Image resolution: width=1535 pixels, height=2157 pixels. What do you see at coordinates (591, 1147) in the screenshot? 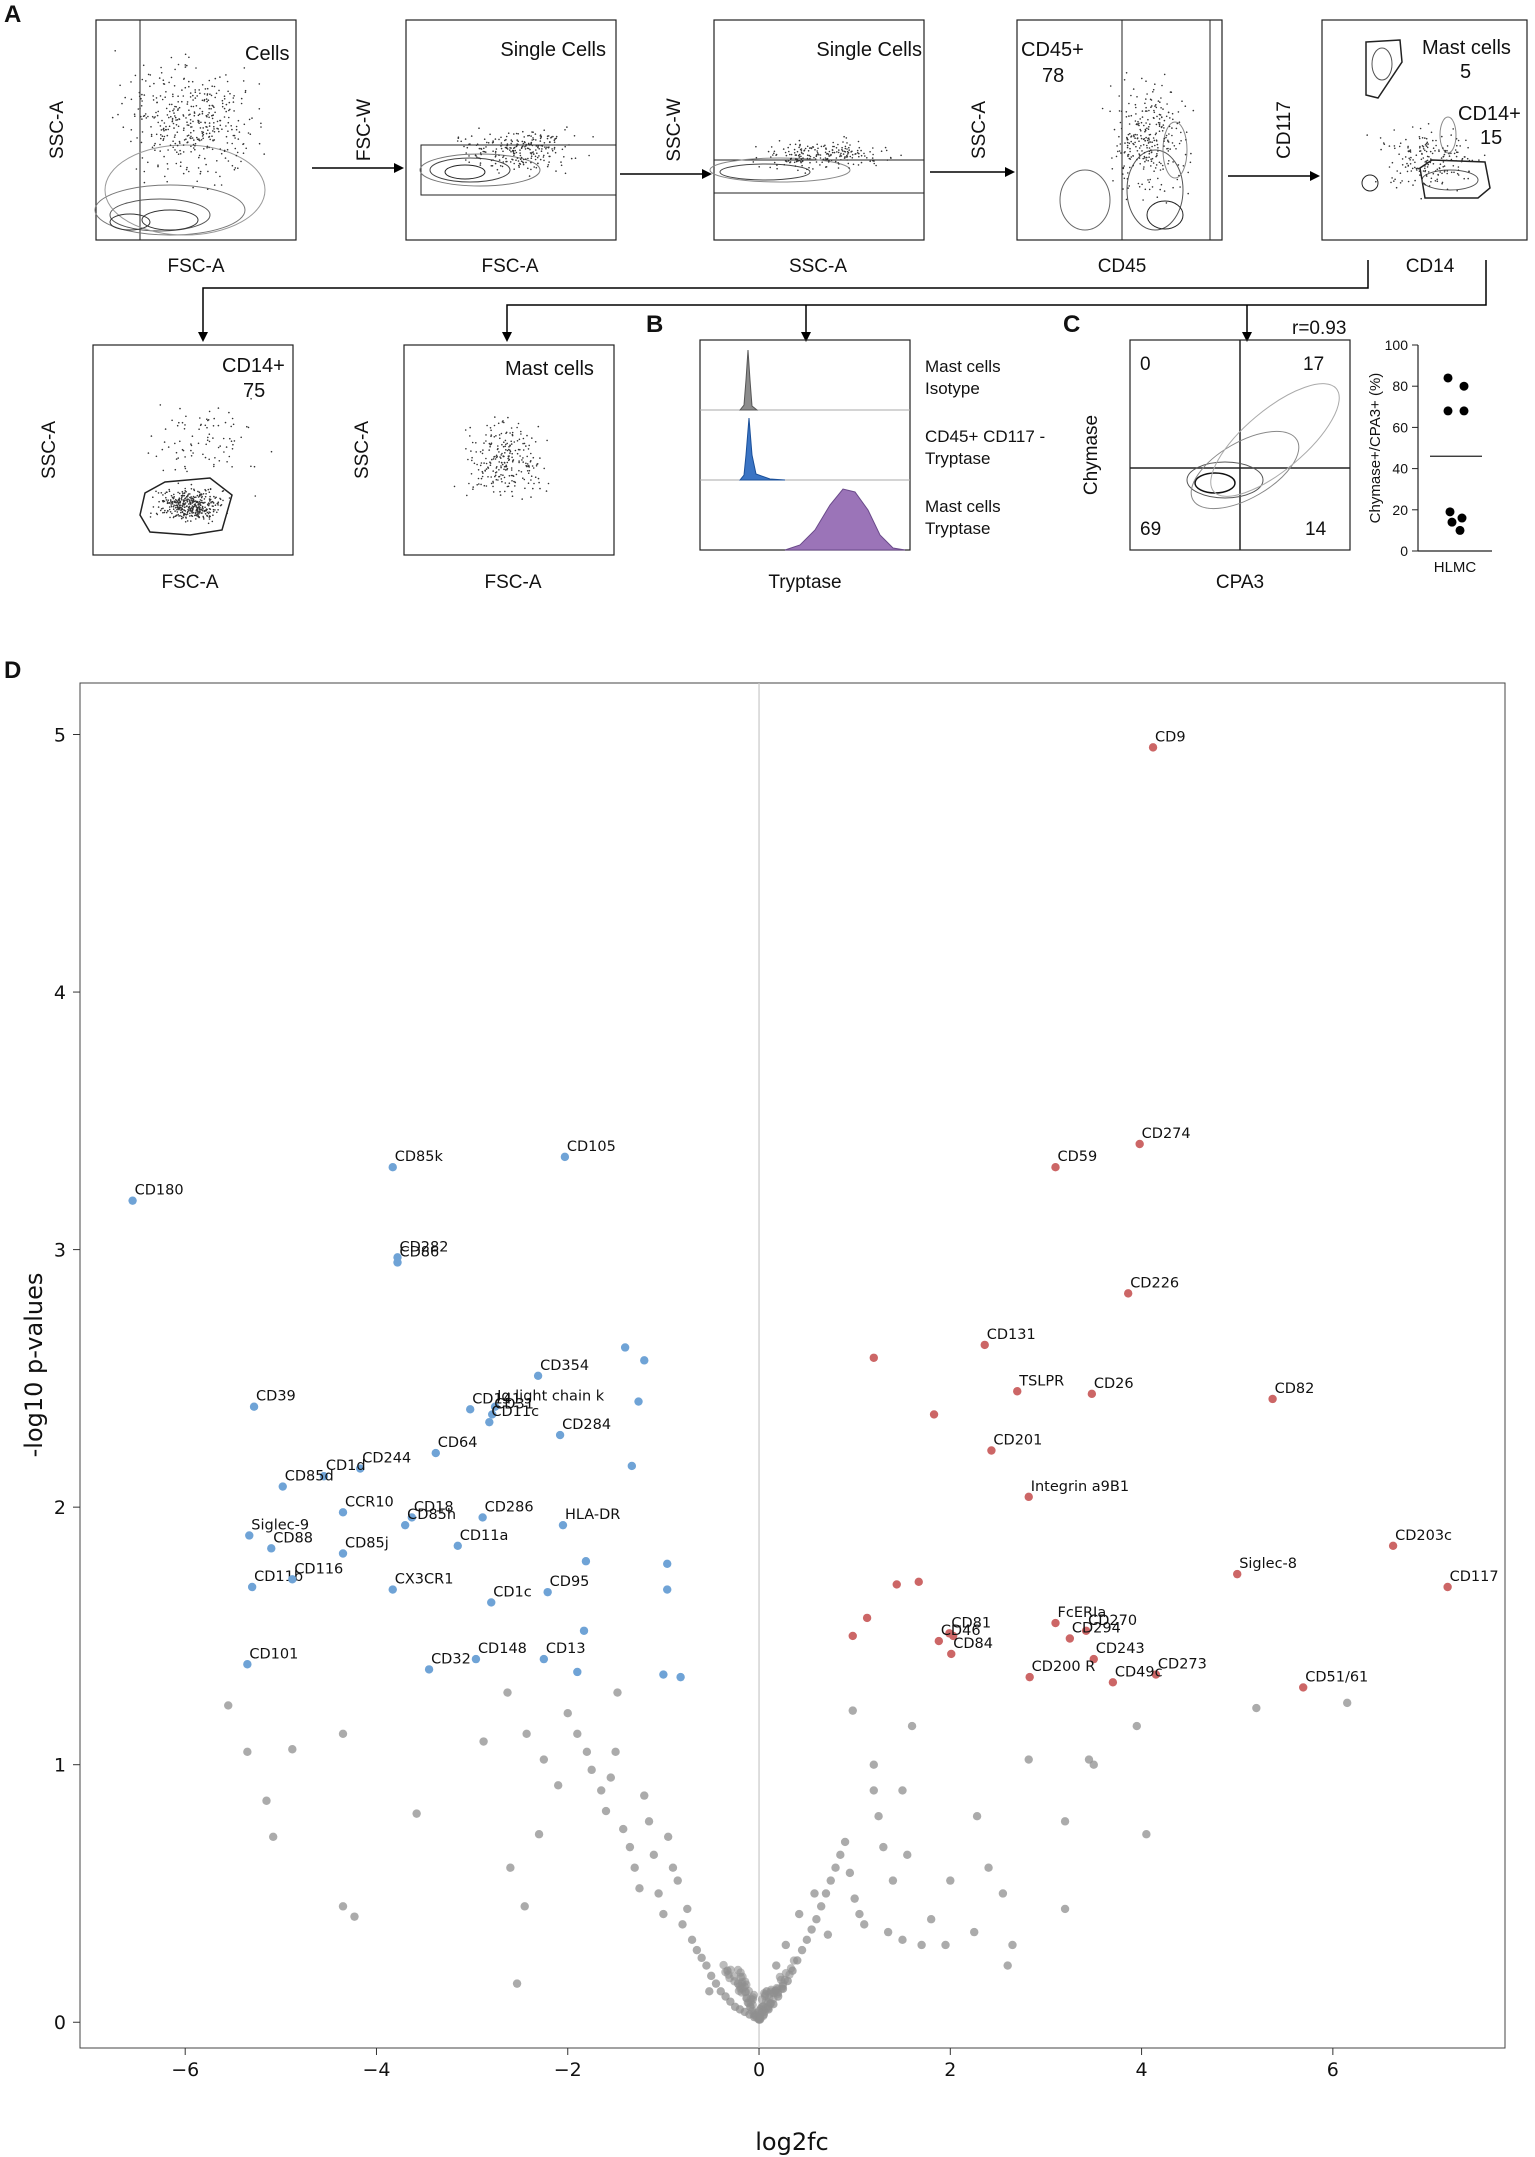
I see `down-label: CD105` at bounding box center [591, 1147].